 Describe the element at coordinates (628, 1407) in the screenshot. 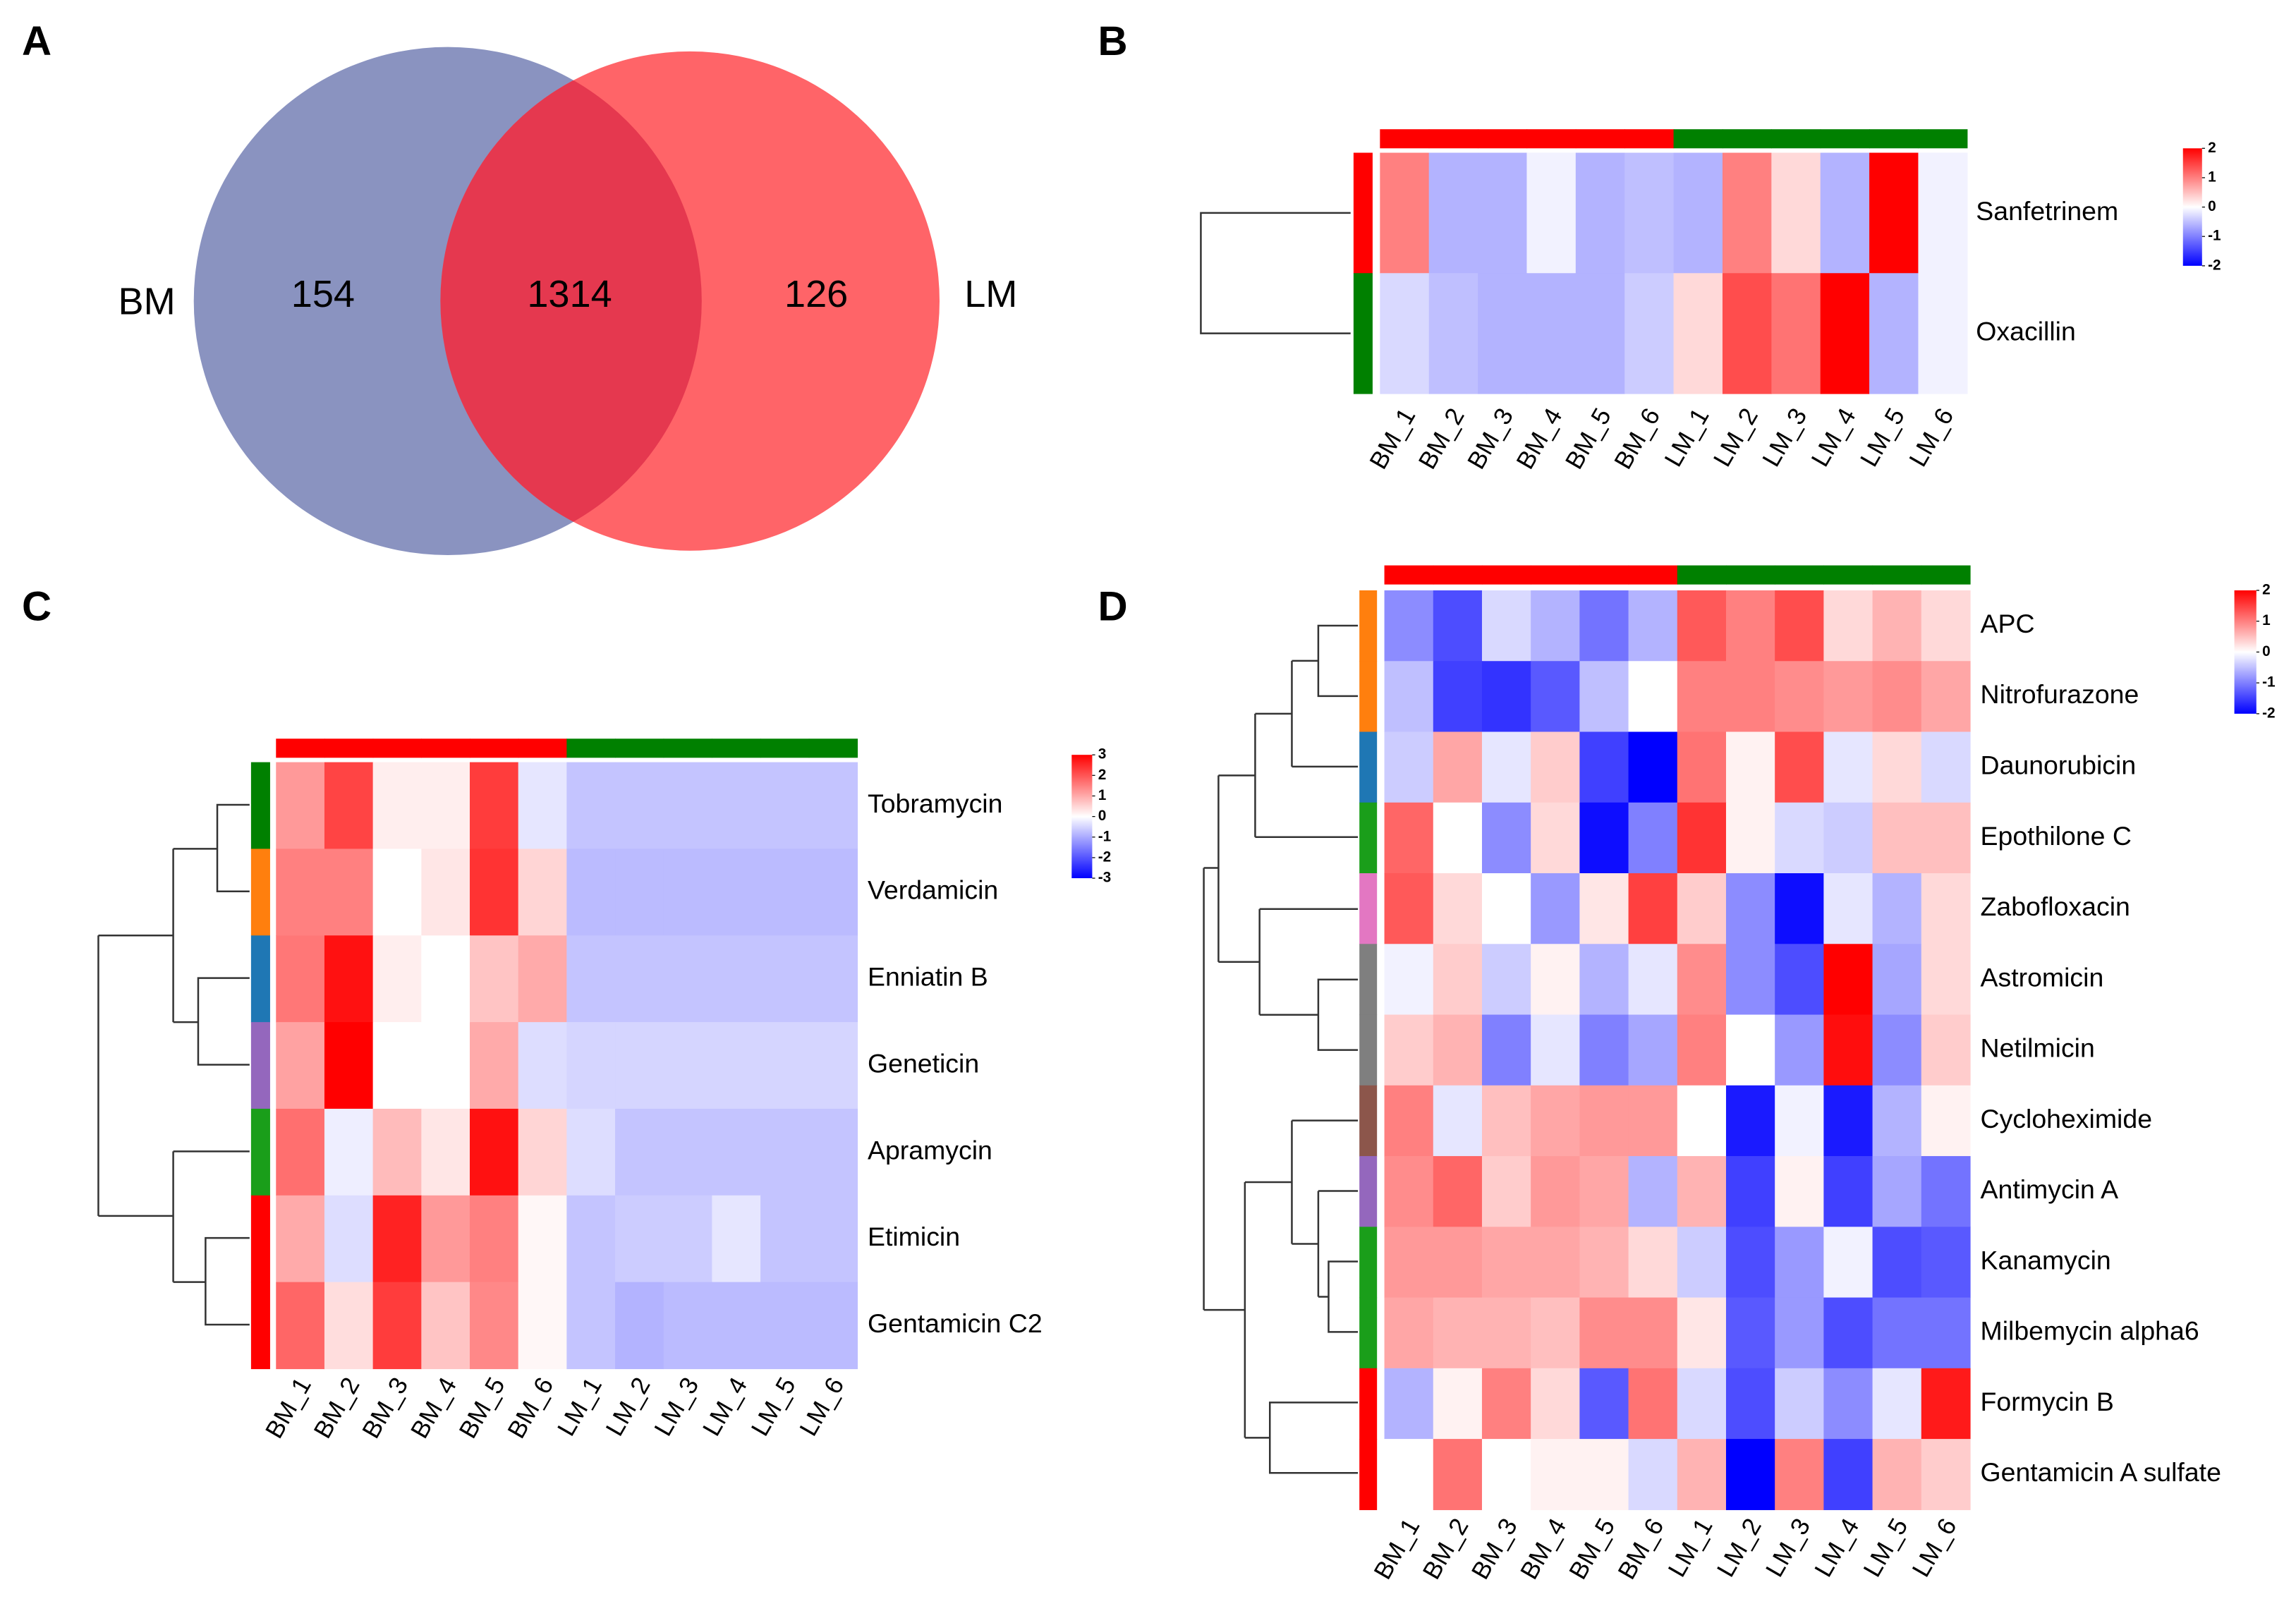

I see `column-label: LM_2` at that location.